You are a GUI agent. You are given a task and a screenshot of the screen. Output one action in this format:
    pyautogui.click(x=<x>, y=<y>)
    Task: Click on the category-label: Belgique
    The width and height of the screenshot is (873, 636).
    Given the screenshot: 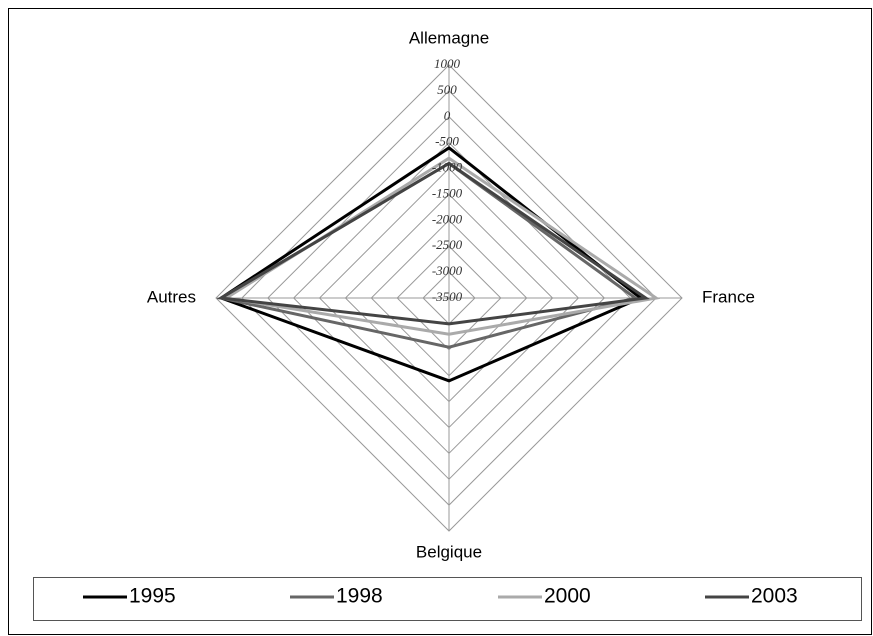 What is the action you would take?
    pyautogui.click(x=449, y=551)
    